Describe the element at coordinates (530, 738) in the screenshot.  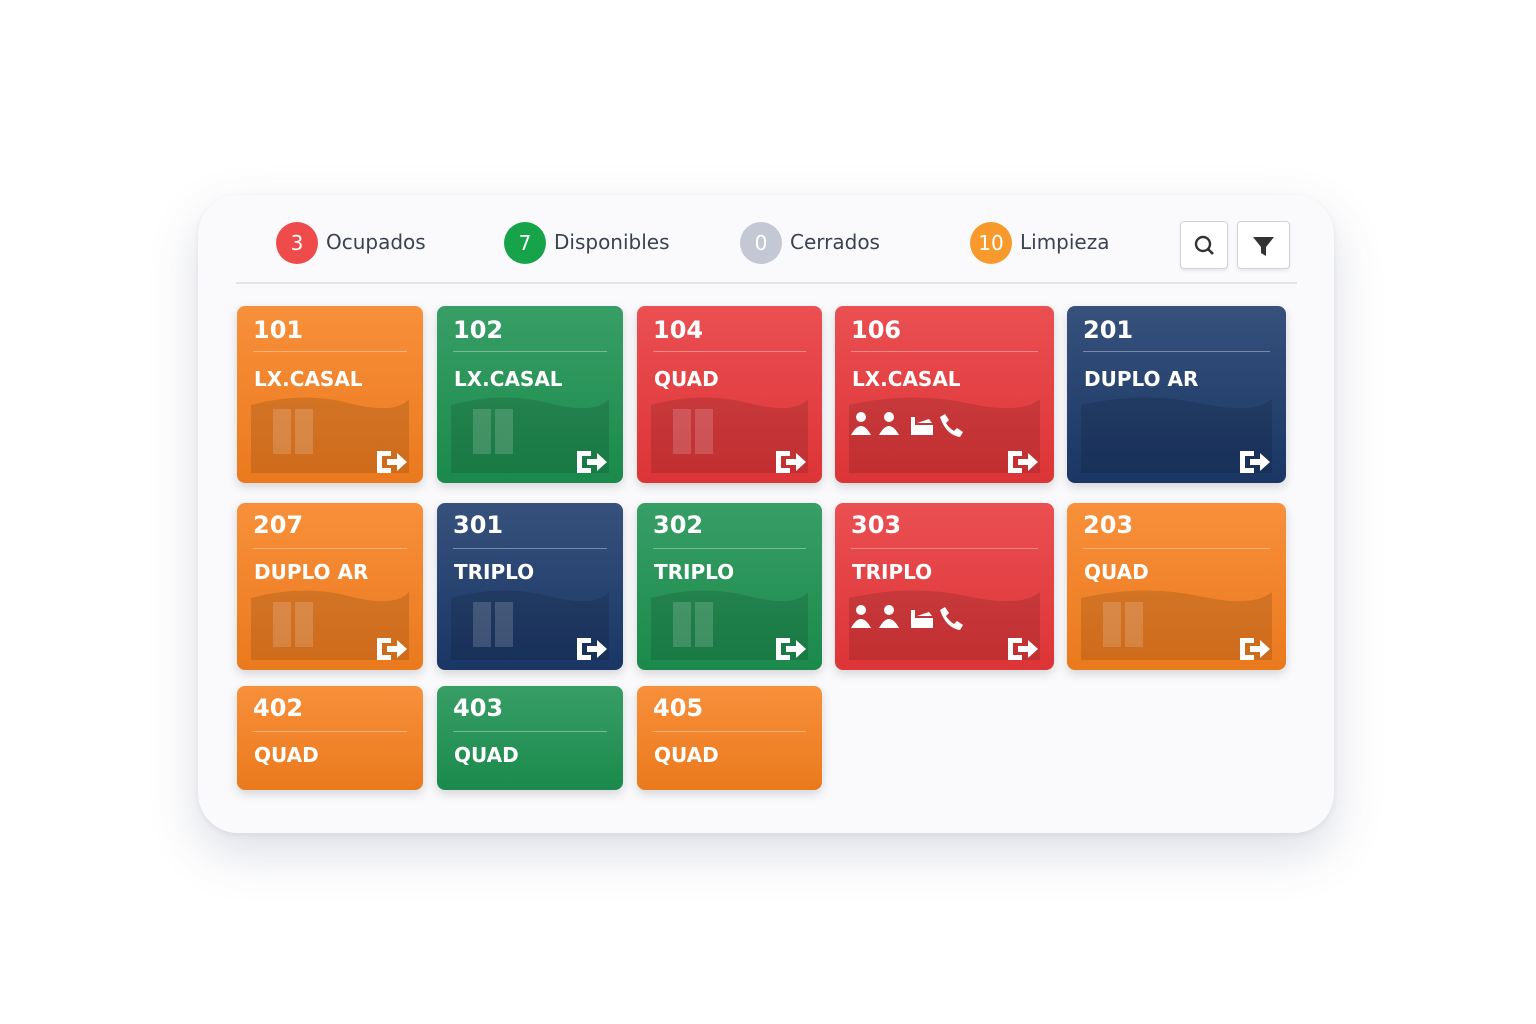
I see `room-card: 403 QUAD` at that location.